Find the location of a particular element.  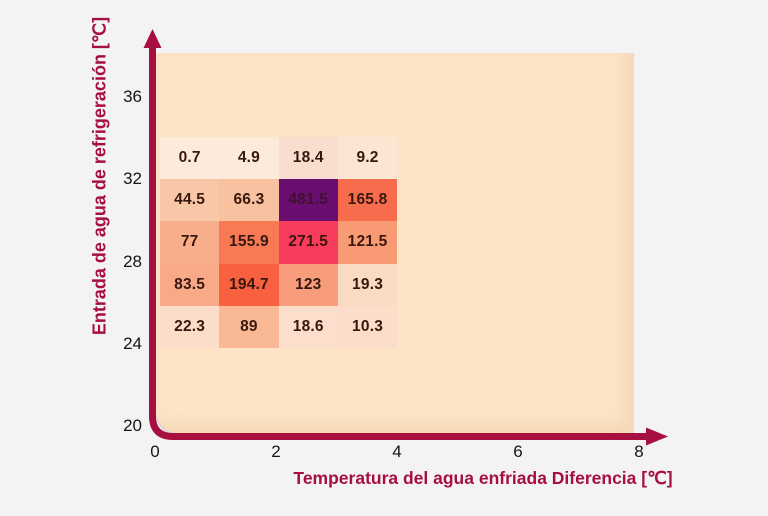

heatmap-cell: 481.5 is located at coordinates (308, 200).